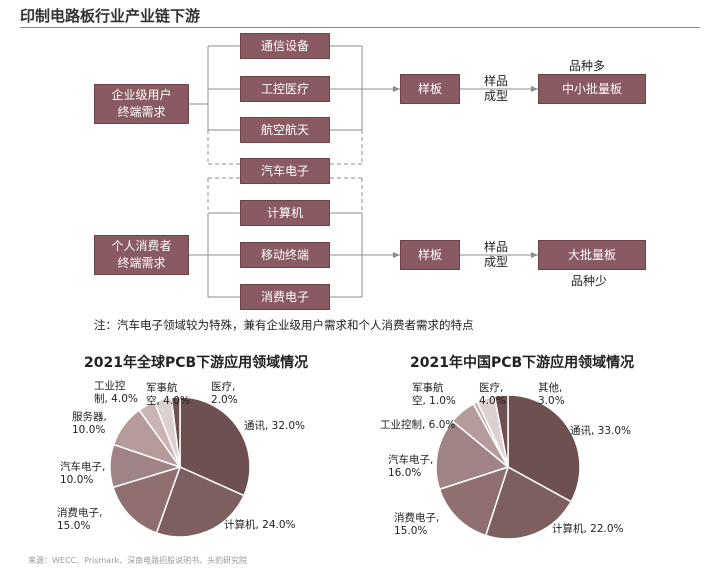 The width and height of the screenshot is (720, 572). I want to click on sample-label-top: 样品 成型, so click(496, 88).